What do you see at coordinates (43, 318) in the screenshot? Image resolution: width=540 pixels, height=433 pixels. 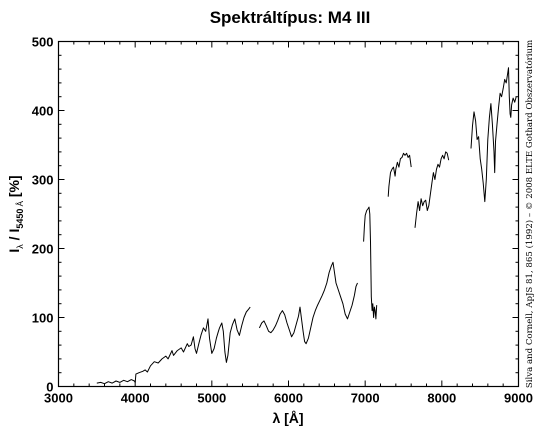 I see `y-tick-label: 100` at bounding box center [43, 318].